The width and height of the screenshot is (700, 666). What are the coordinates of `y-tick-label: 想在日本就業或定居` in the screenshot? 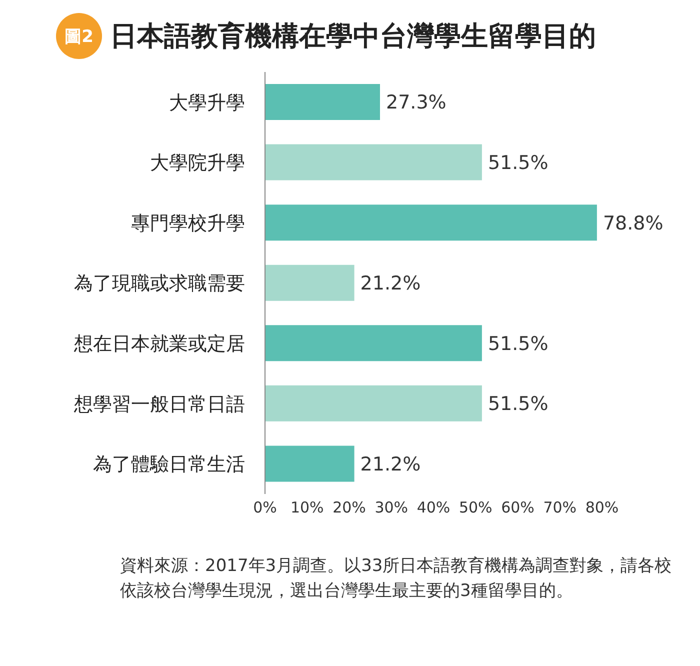 It's located at (159, 344).